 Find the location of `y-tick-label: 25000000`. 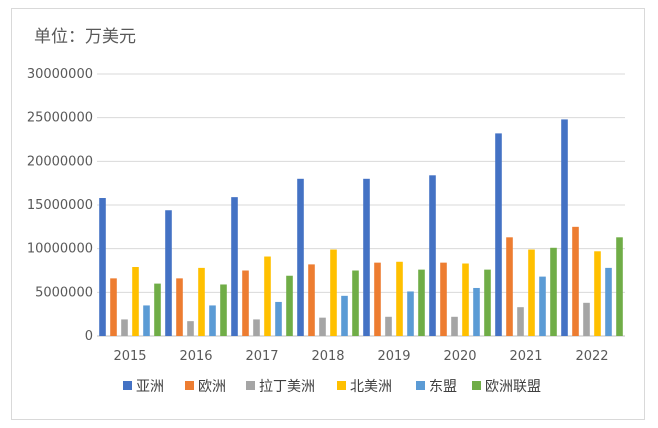

y-tick-label: 25000000 is located at coordinates (60, 118).